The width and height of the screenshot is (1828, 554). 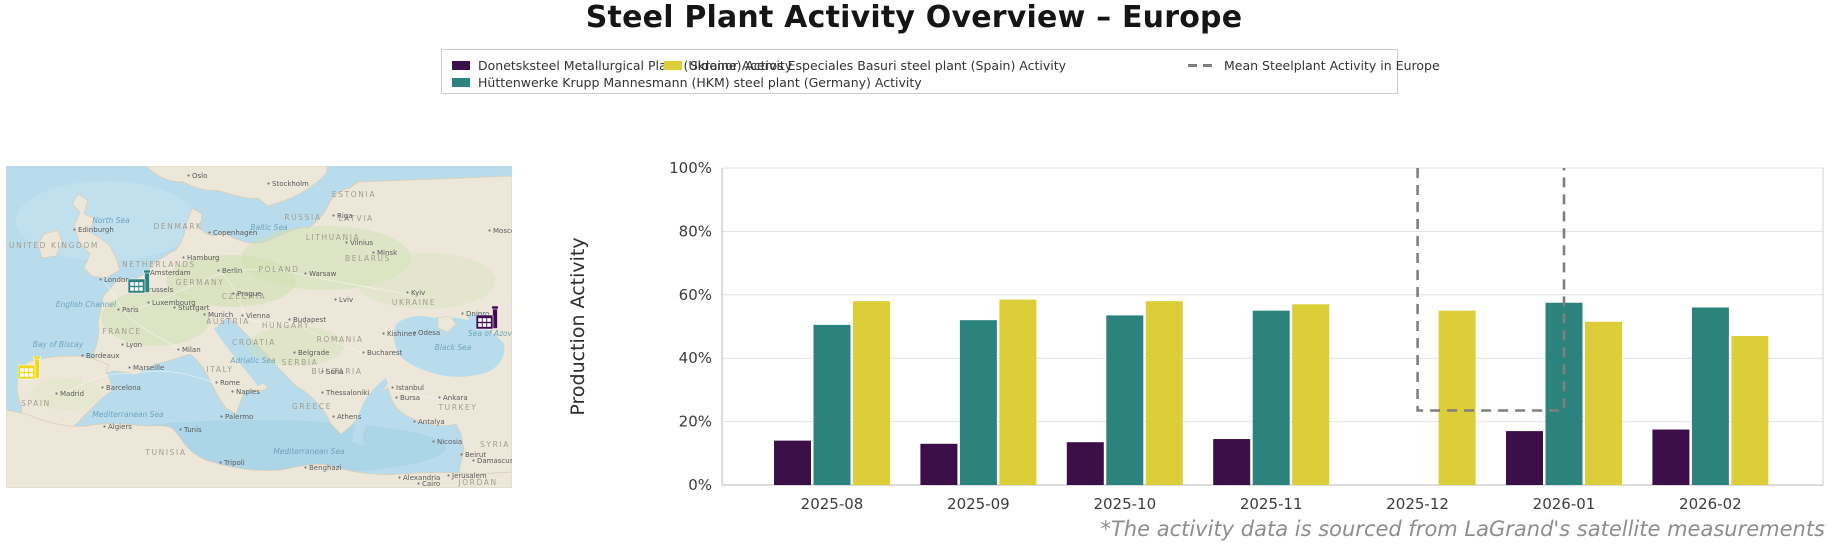 What do you see at coordinates (1491, 290) in the screenshot?
I see `mean-activity-dashed-line` at bounding box center [1491, 290].